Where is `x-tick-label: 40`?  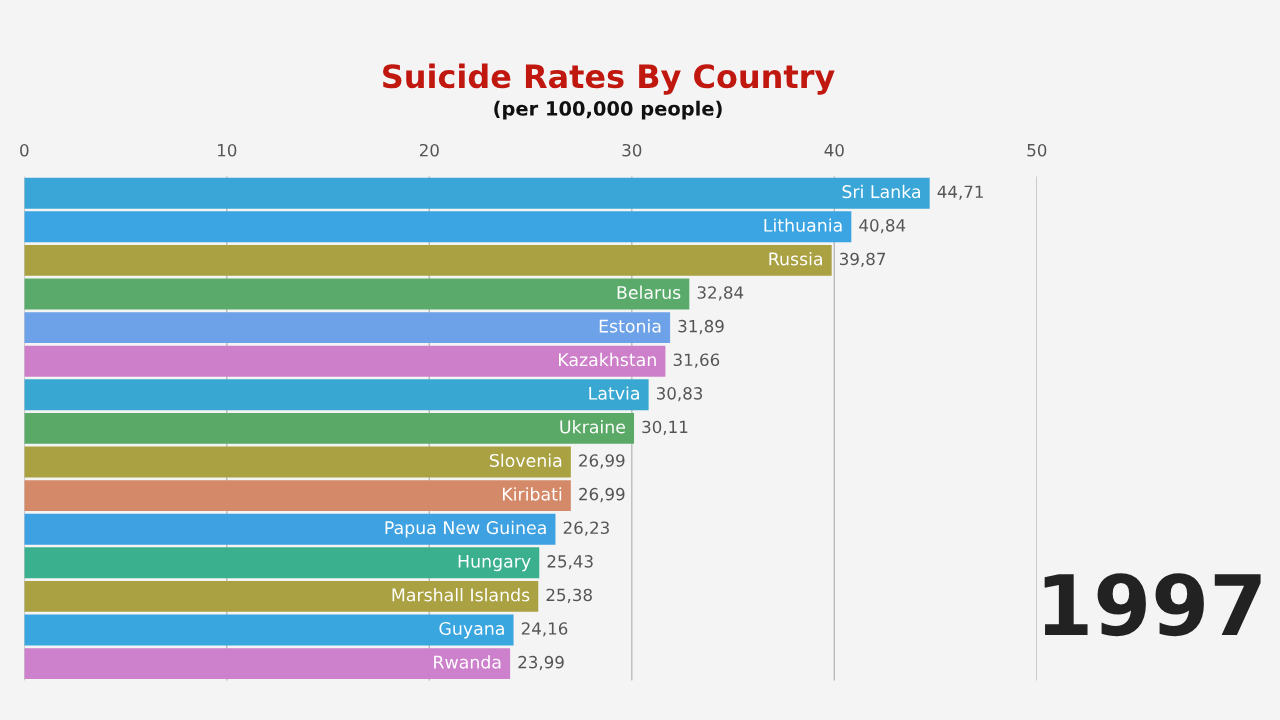
x-tick-label: 40 is located at coordinates (834, 150).